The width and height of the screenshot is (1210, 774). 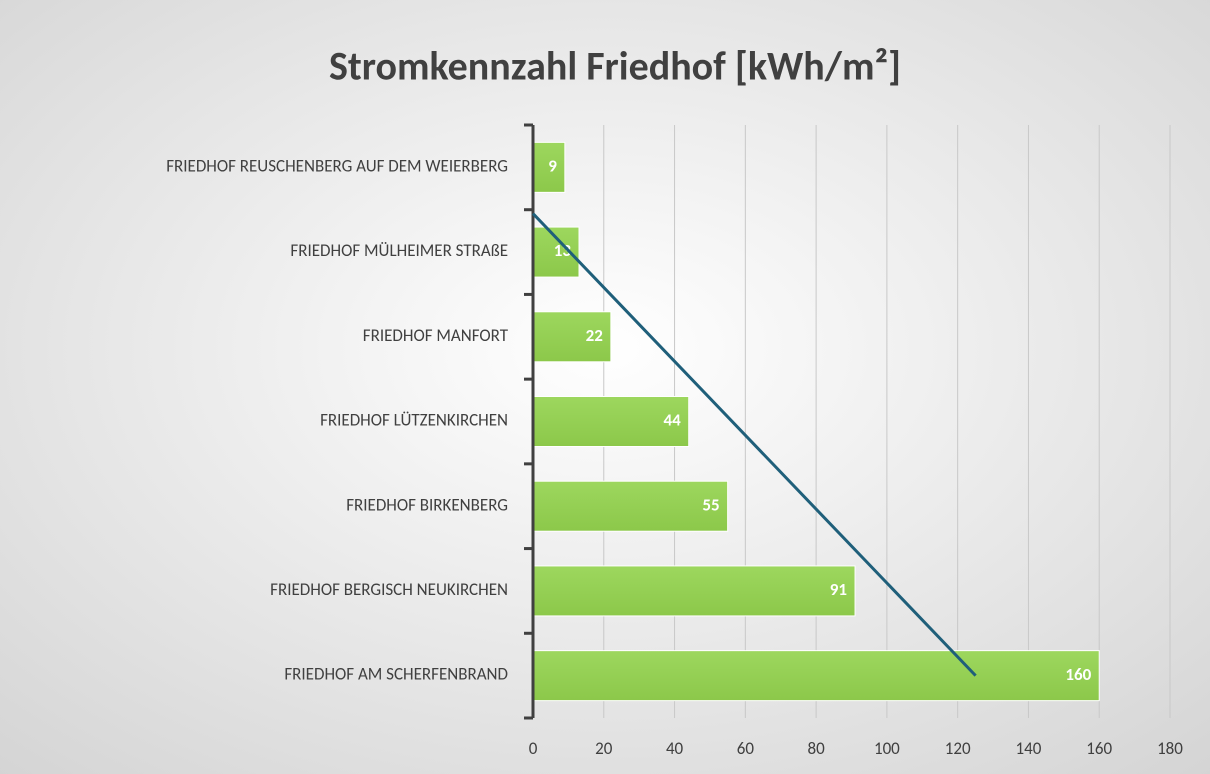 I want to click on data-label: 160, so click(x=1078, y=674).